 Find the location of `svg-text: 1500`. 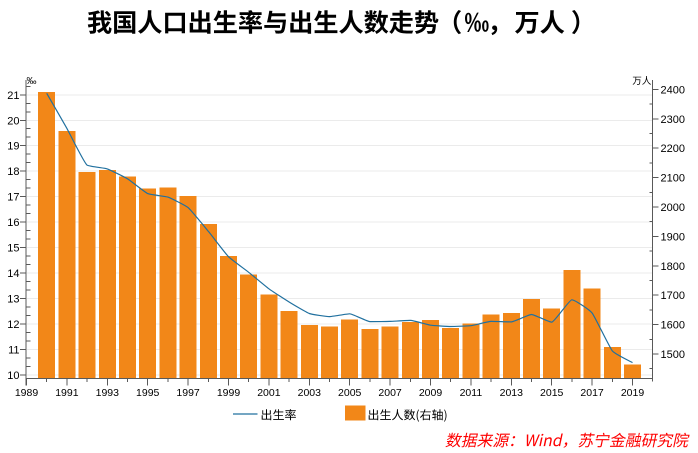

svg-text: 1500 is located at coordinates (673, 355).